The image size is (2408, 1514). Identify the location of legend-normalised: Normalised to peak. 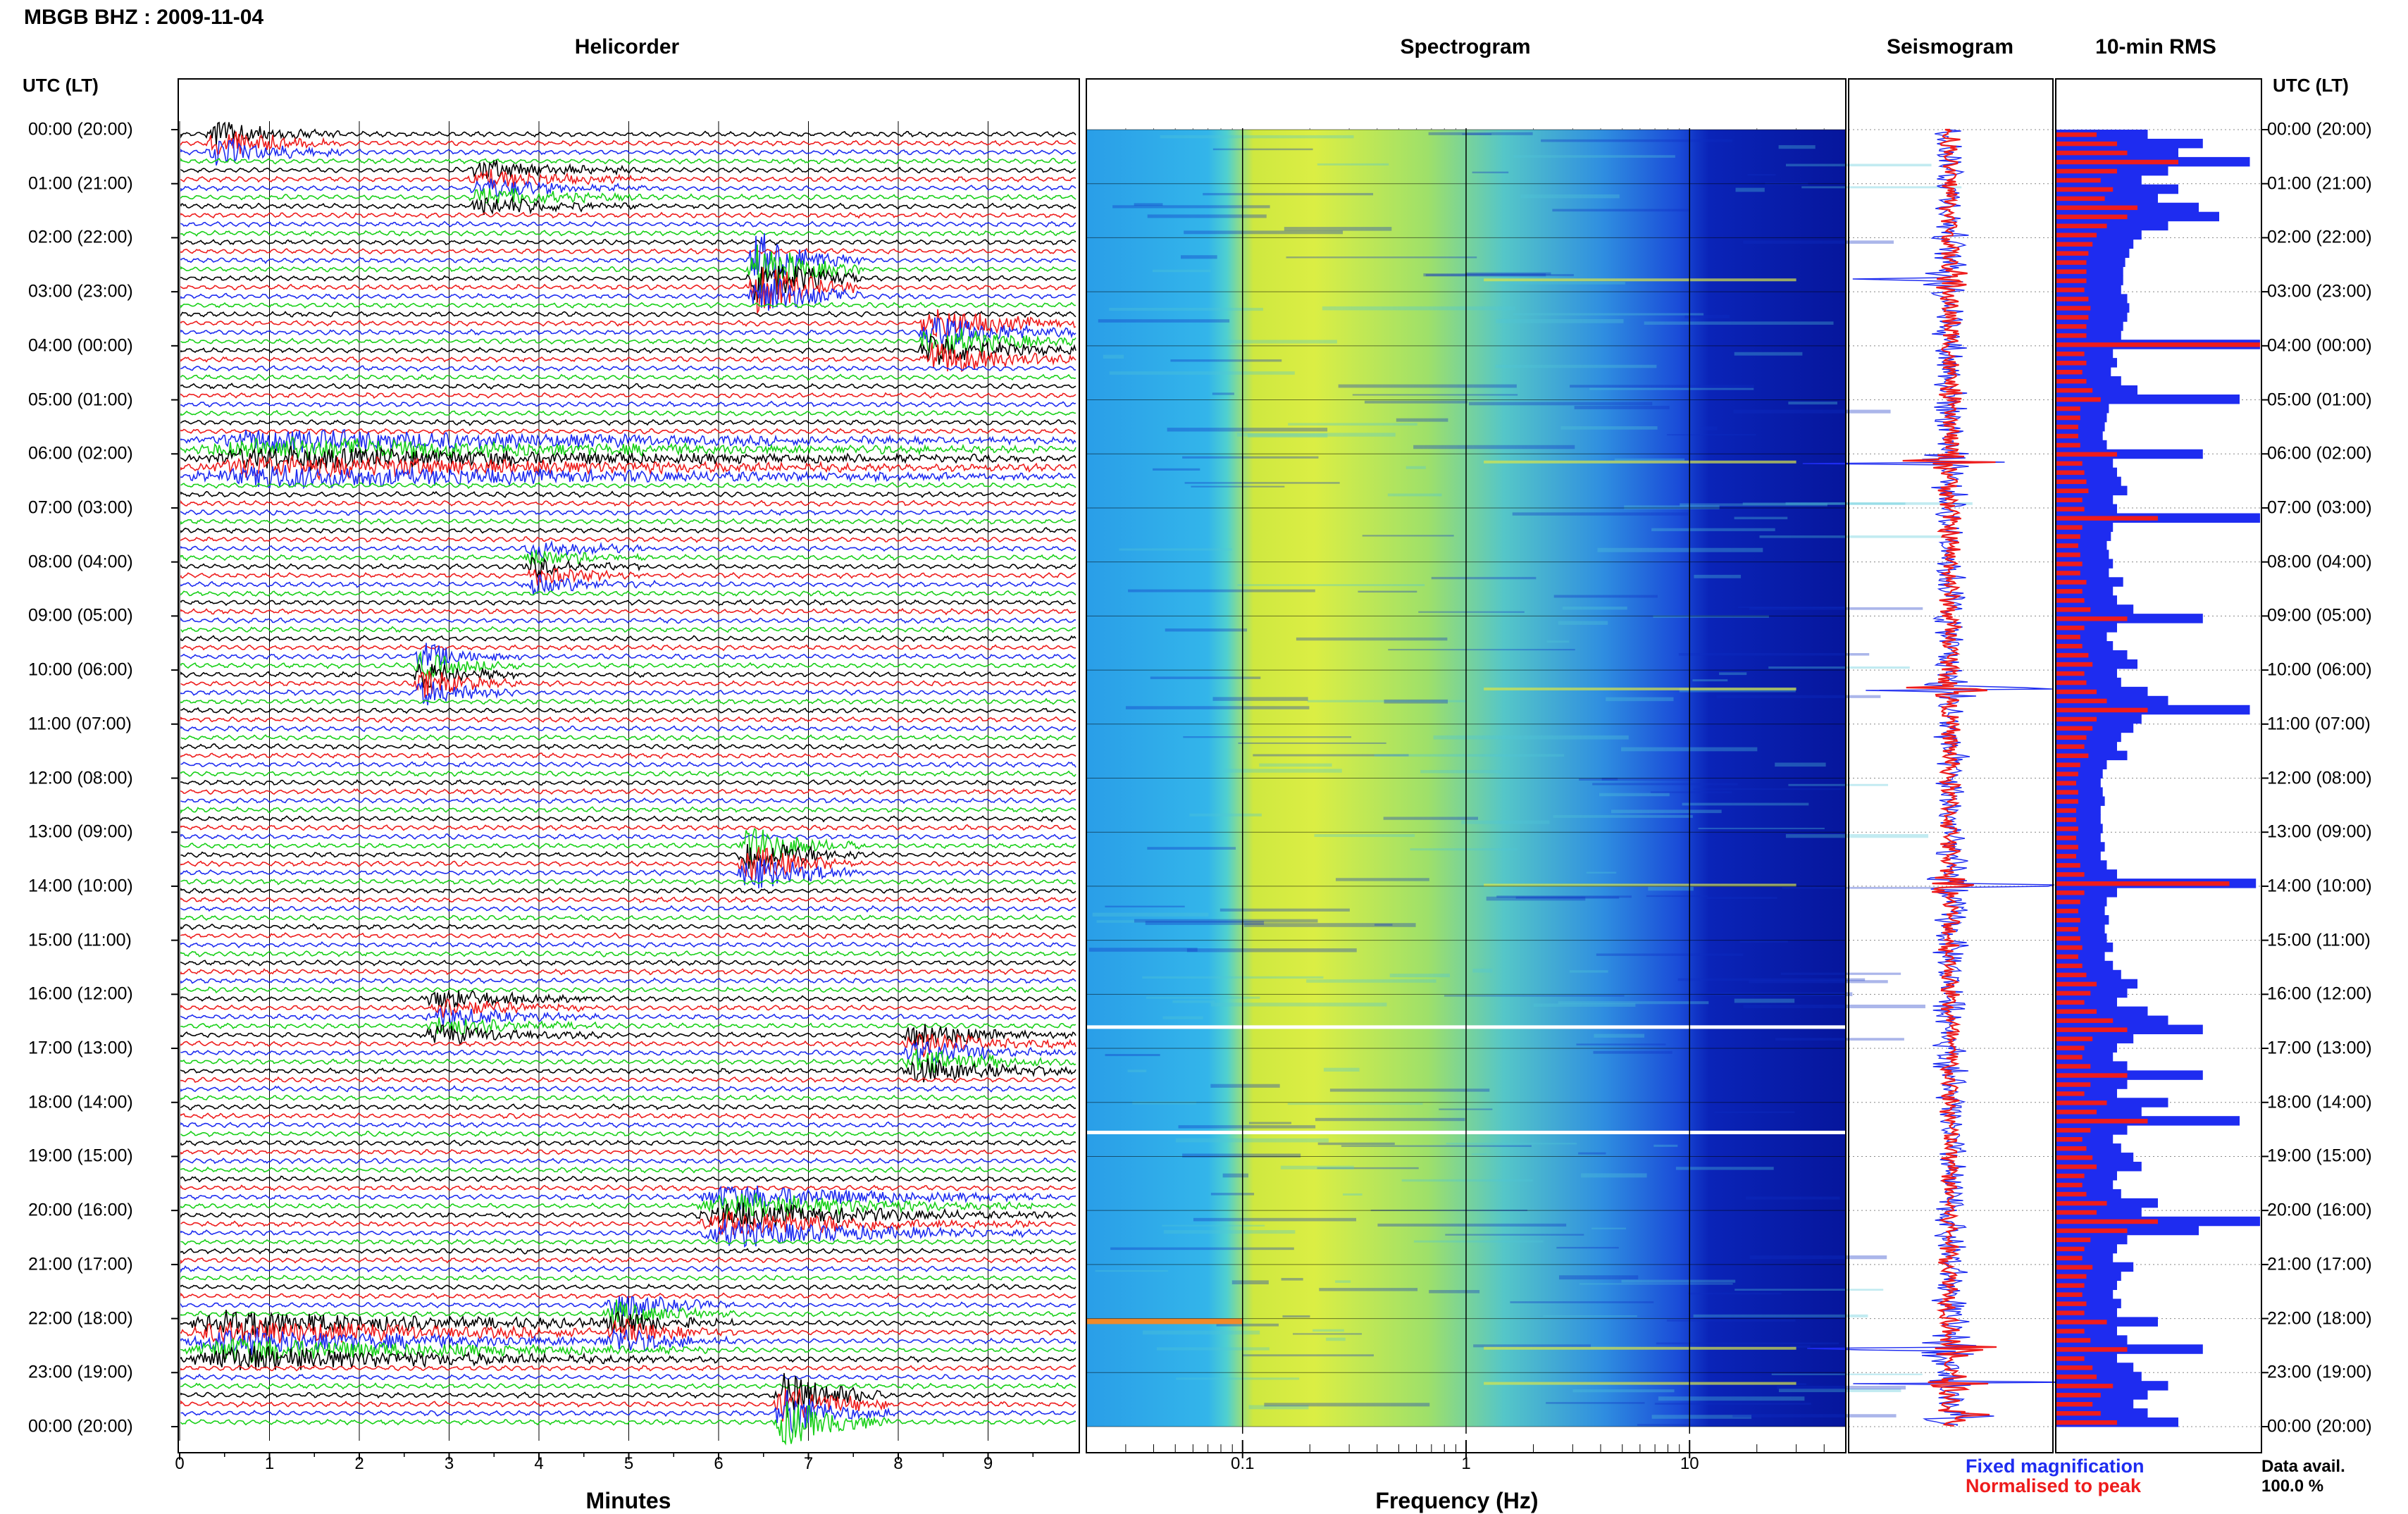
(2054, 1486).